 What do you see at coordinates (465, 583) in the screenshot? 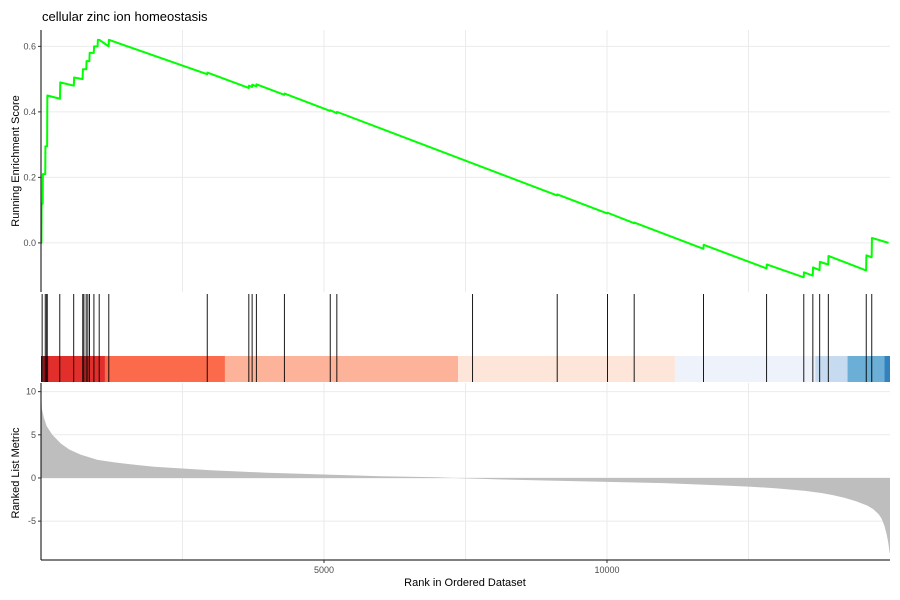
I see `x-axis-label: Rank in Ordered Dataset` at bounding box center [465, 583].